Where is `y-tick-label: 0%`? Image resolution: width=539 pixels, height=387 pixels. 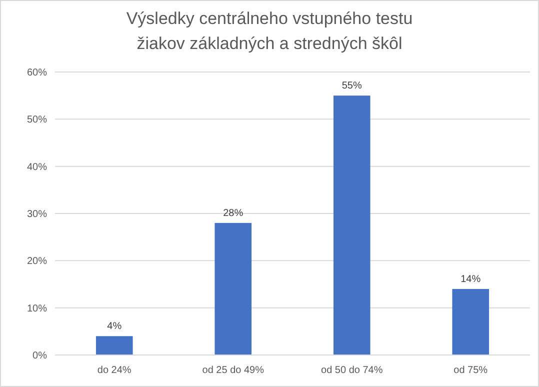
y-tick-label: 0% is located at coordinates (40, 356).